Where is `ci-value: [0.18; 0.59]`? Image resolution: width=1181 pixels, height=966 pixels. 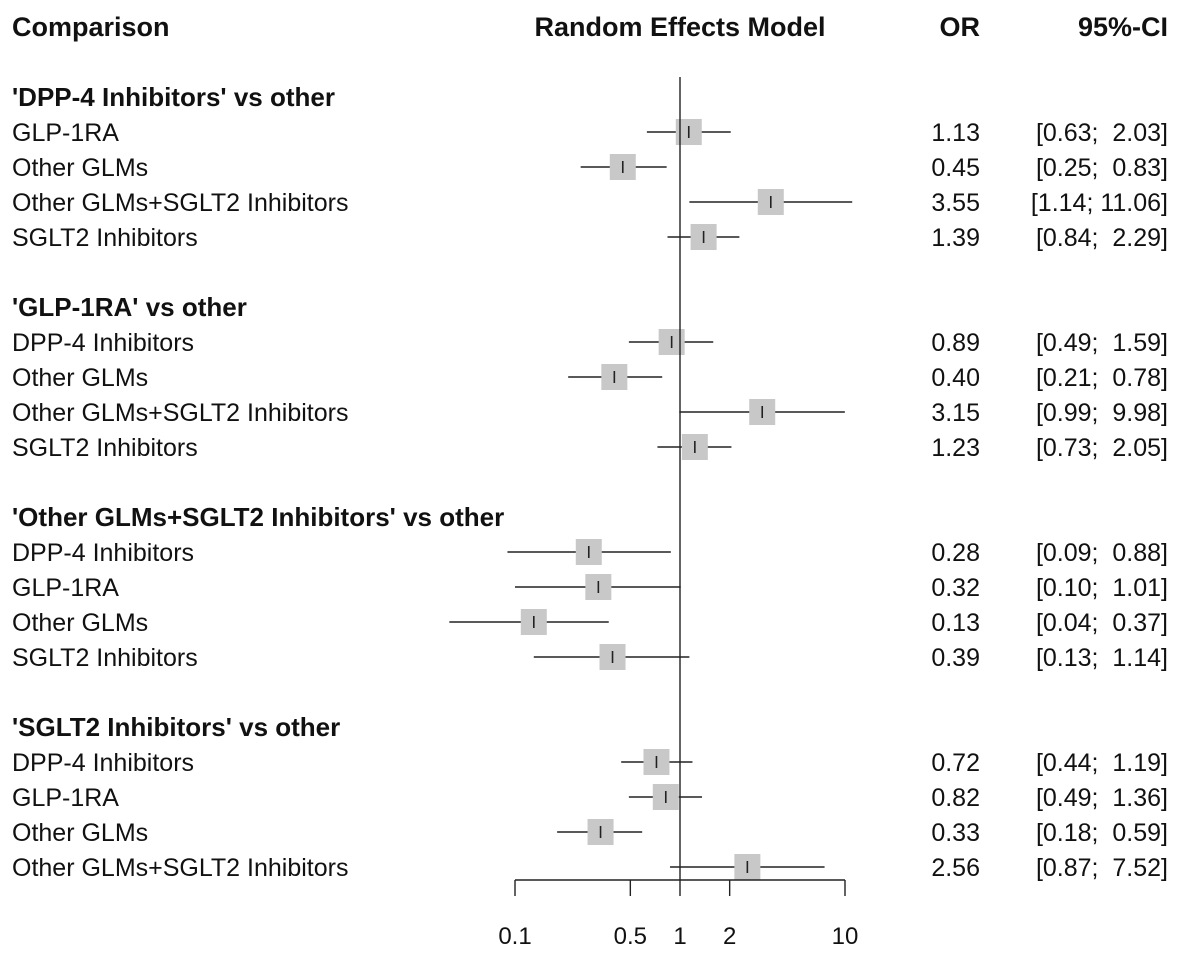 ci-value: [0.18; 0.59] is located at coordinates (1102, 833).